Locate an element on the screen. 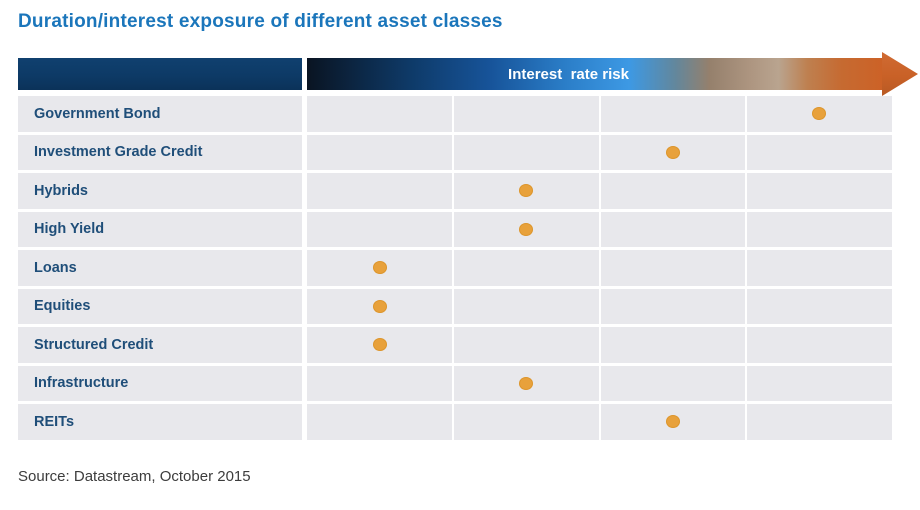  header-label-block is located at coordinates (160, 74).